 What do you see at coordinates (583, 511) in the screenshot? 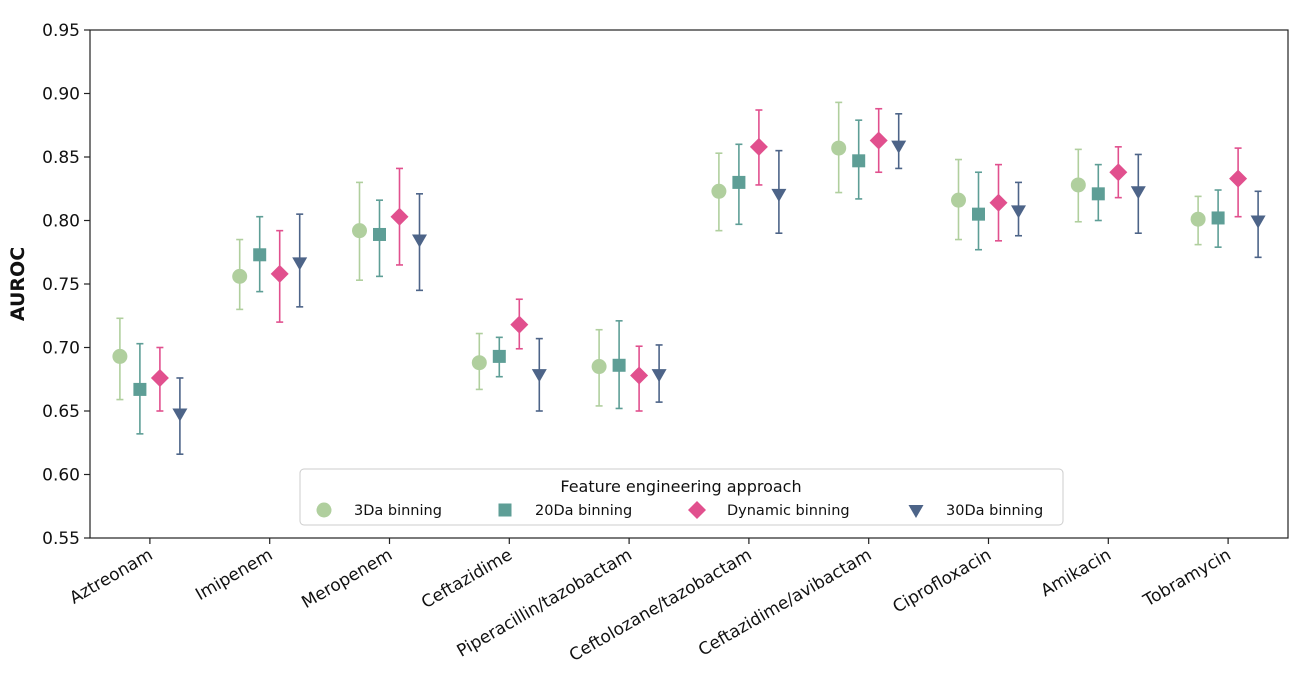
I see `legend-label: 20Da binning` at bounding box center [583, 511].